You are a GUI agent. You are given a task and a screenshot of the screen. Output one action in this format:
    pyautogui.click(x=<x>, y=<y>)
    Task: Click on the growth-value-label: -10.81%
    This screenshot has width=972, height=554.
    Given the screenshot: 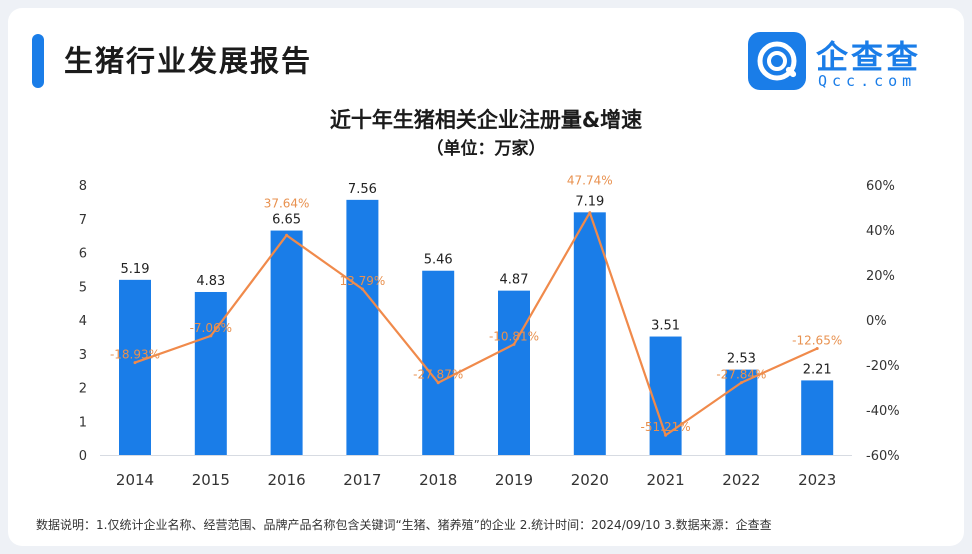 What is the action you would take?
    pyautogui.click(x=514, y=336)
    